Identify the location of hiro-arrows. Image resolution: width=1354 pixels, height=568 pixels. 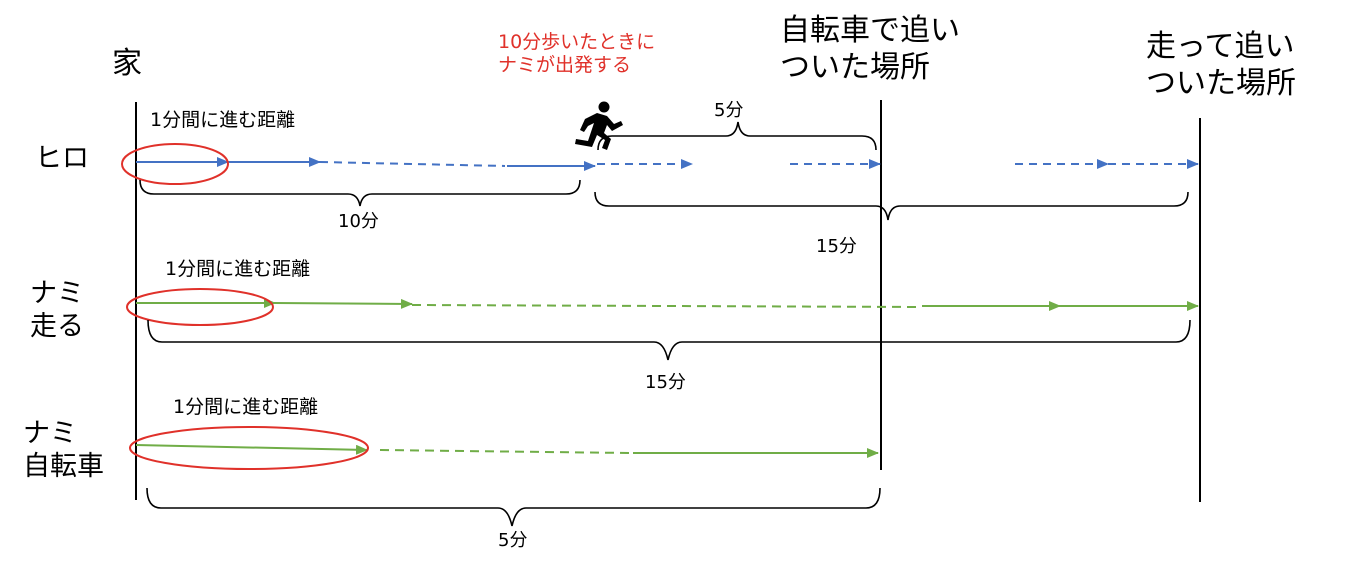
(667, 164).